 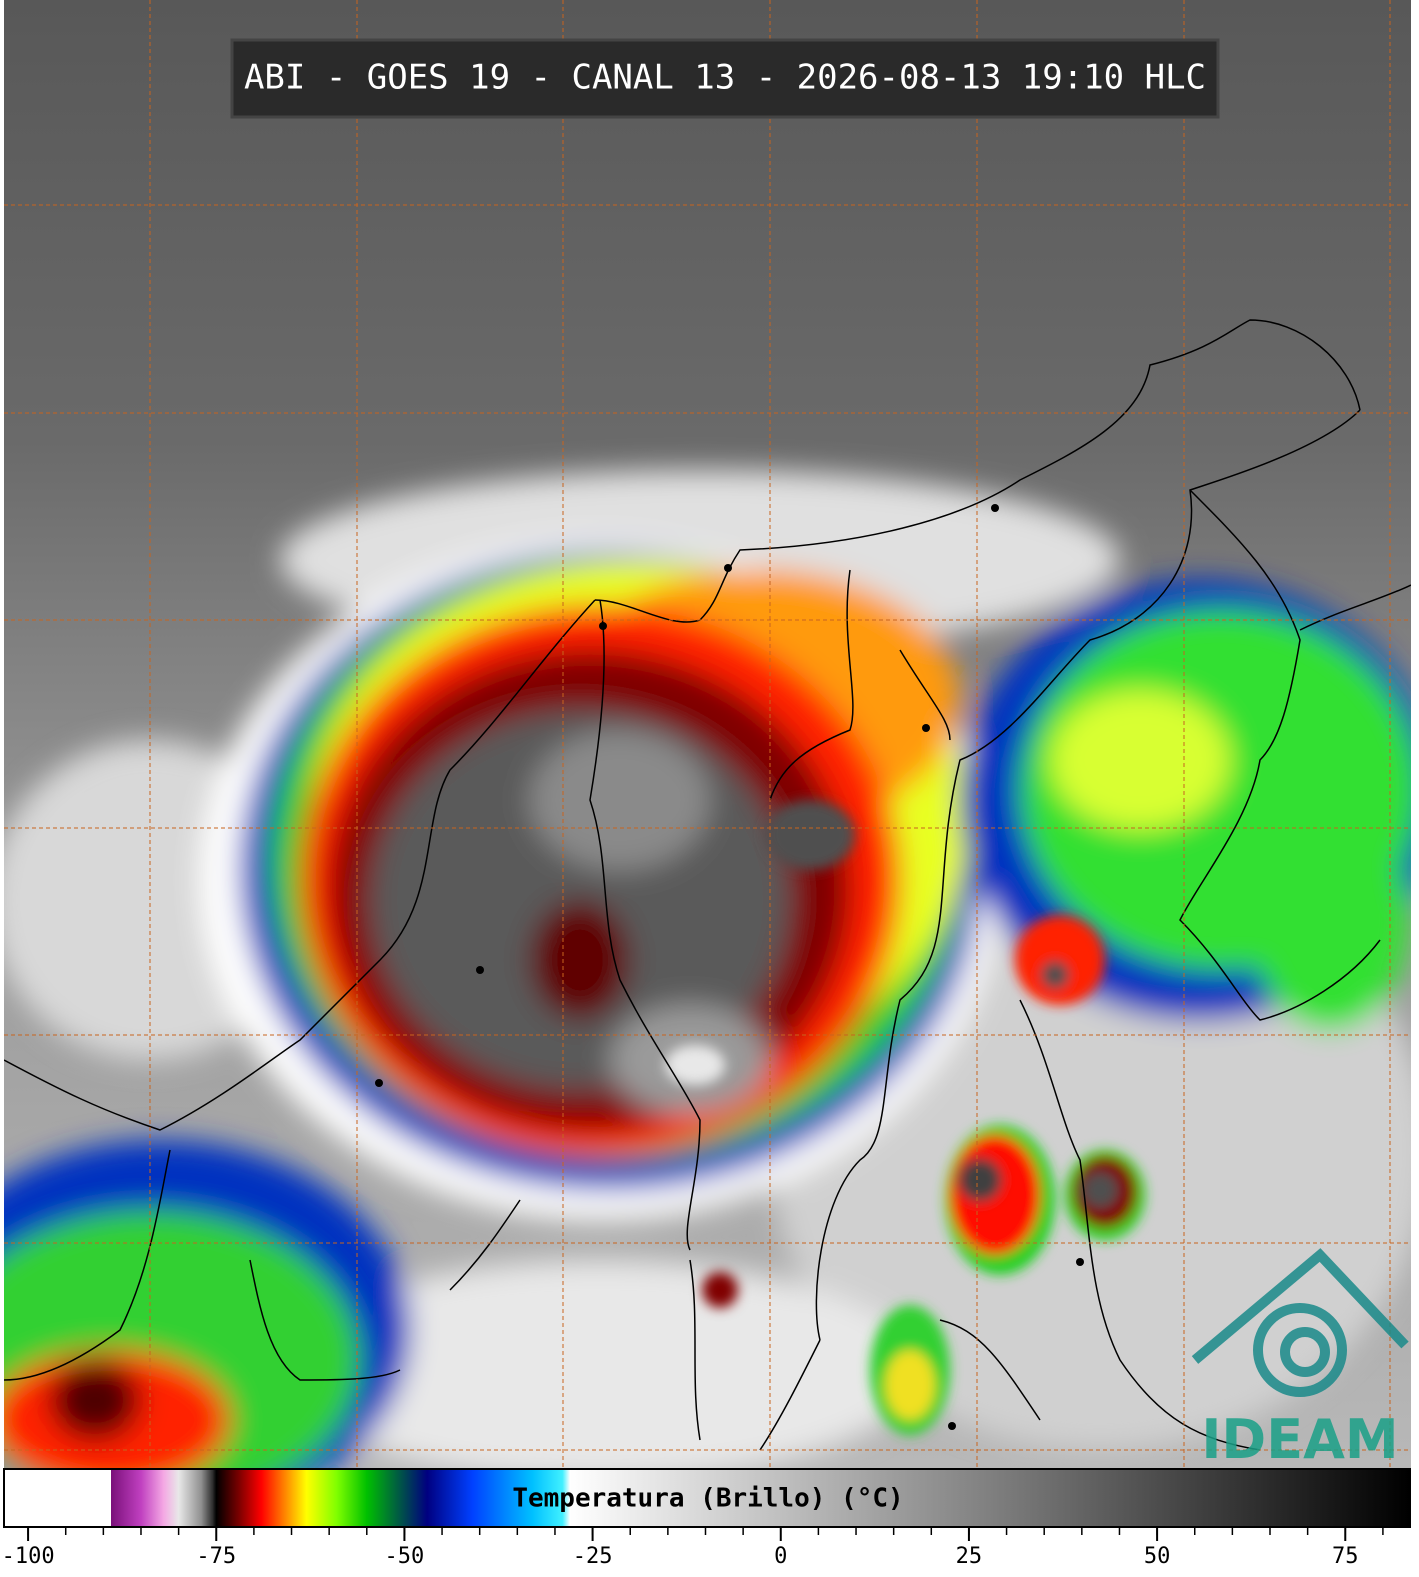 I want to click on colorbar-fill, so click(x=707, y=1498).